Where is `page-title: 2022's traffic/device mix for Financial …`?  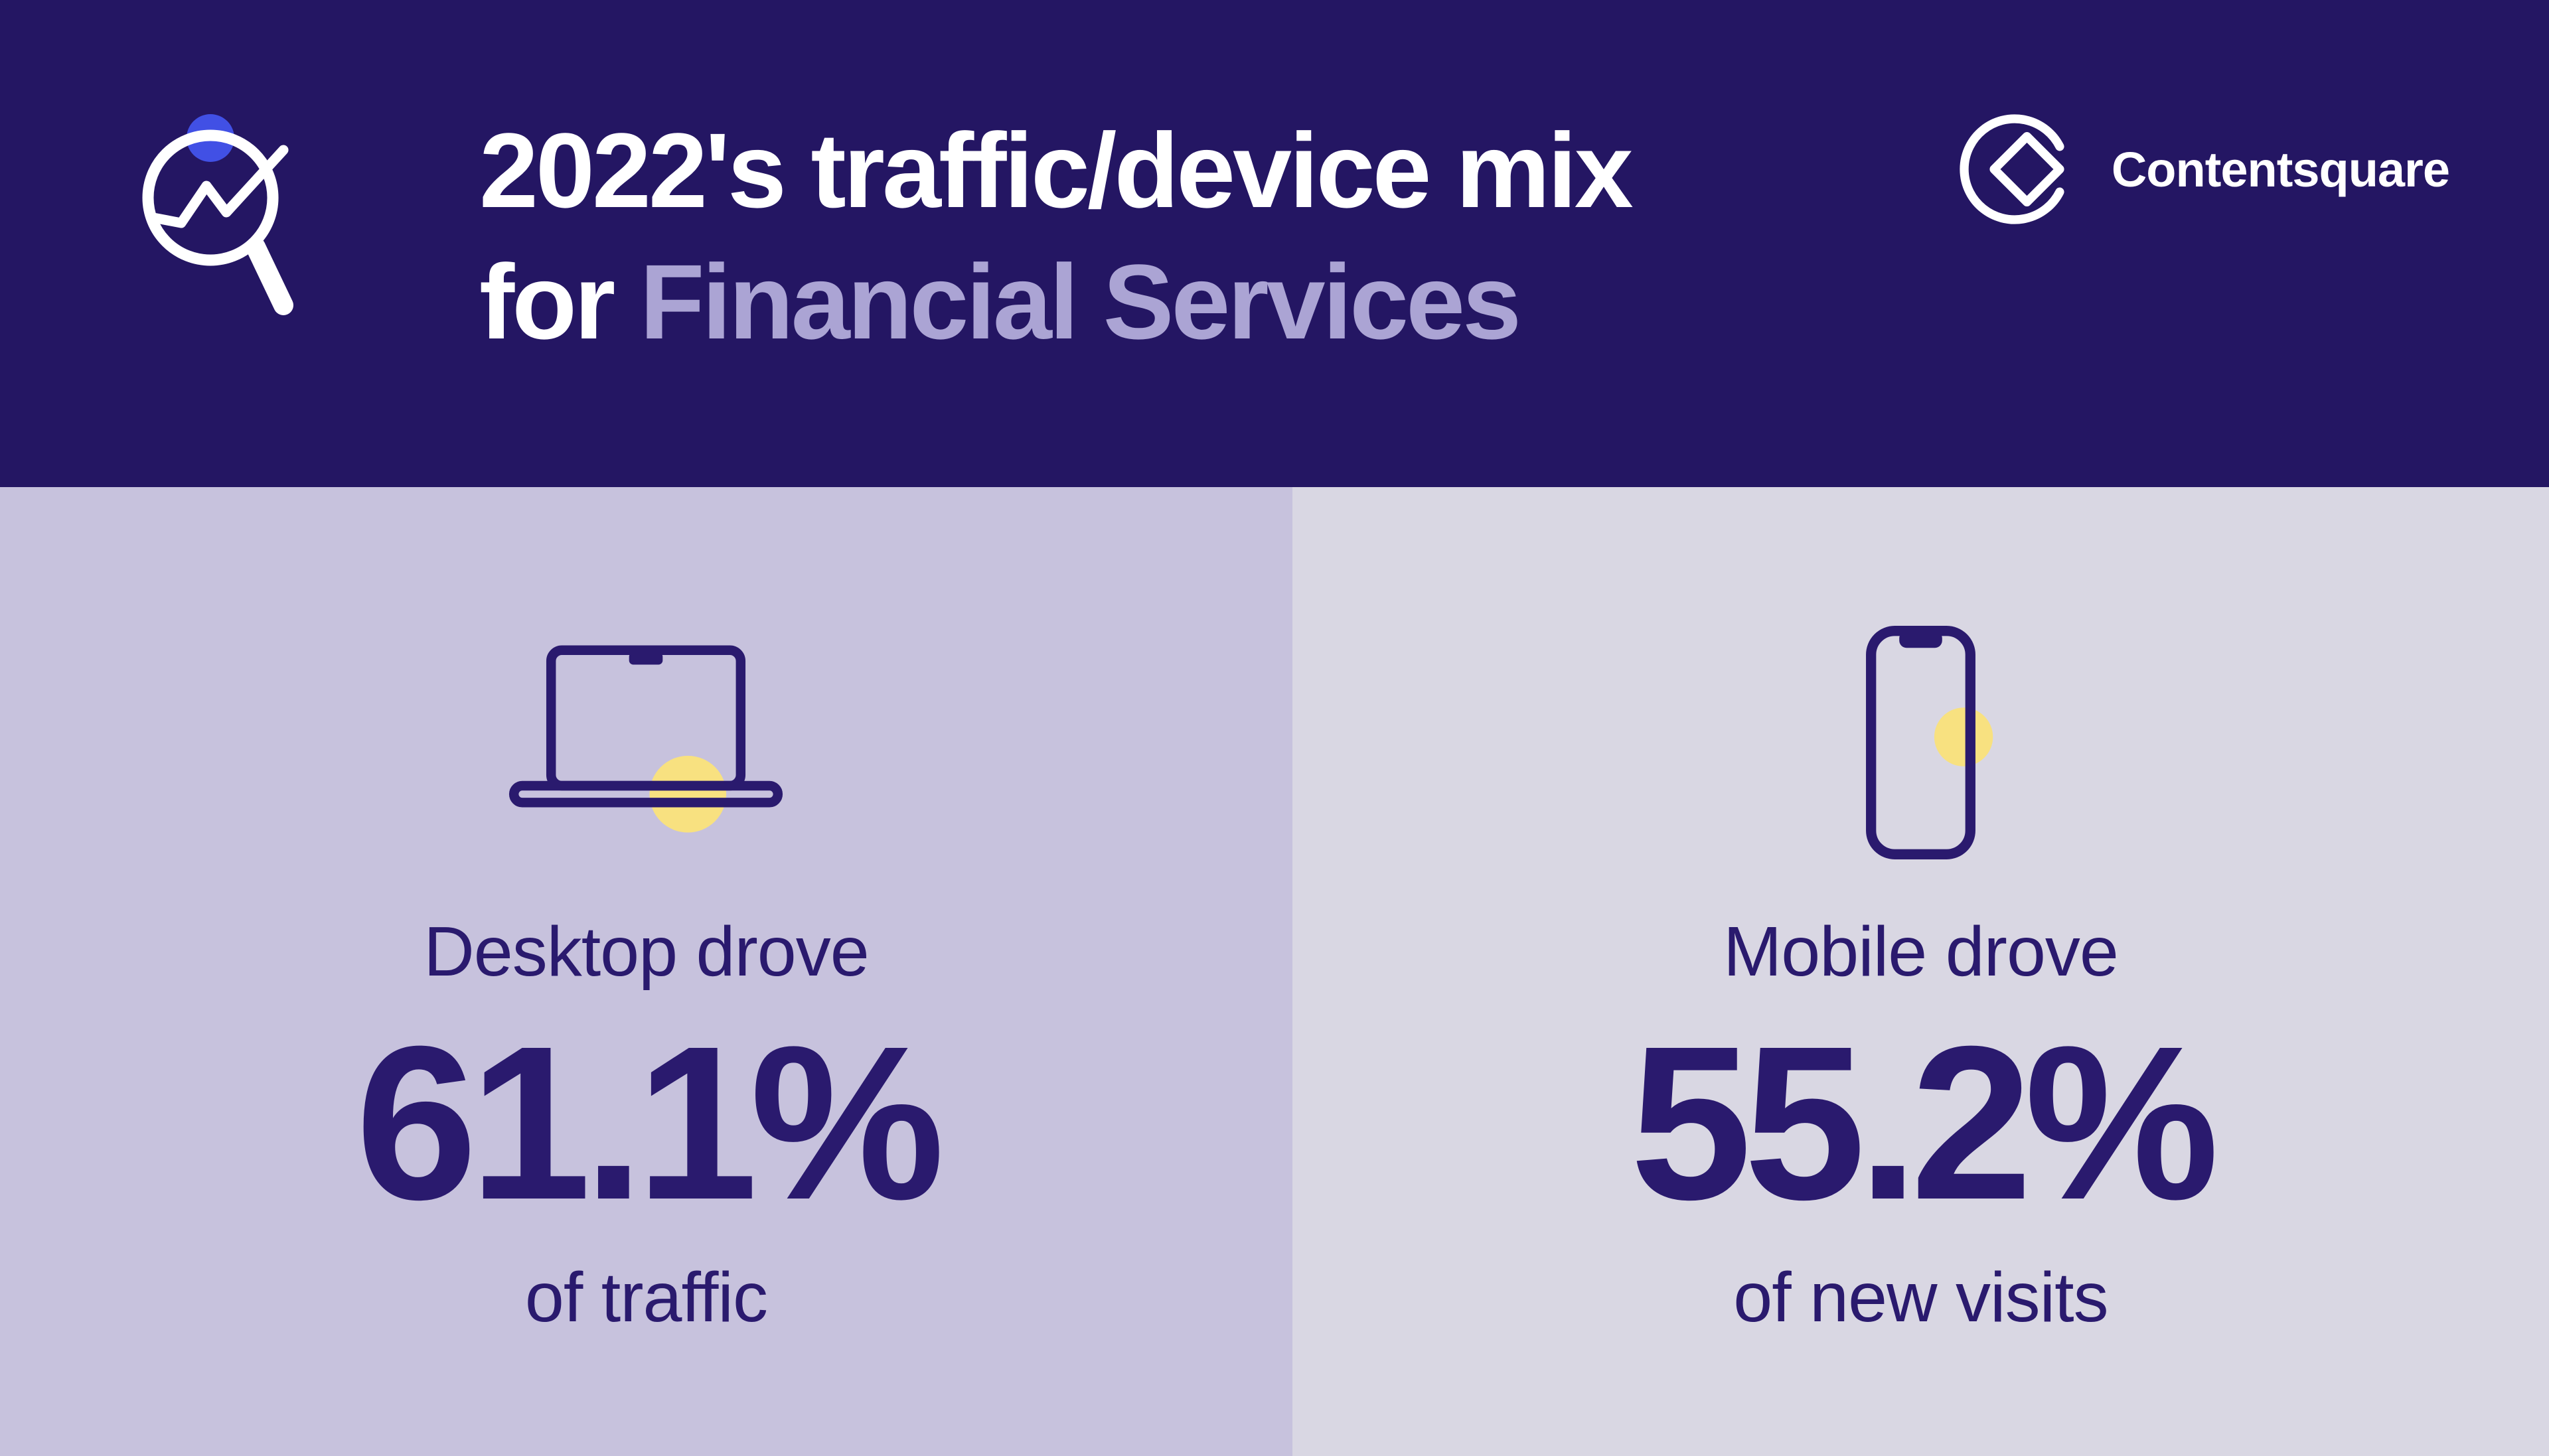 page-title: 2022's traffic/device mix for Financial … is located at coordinates (1056, 236).